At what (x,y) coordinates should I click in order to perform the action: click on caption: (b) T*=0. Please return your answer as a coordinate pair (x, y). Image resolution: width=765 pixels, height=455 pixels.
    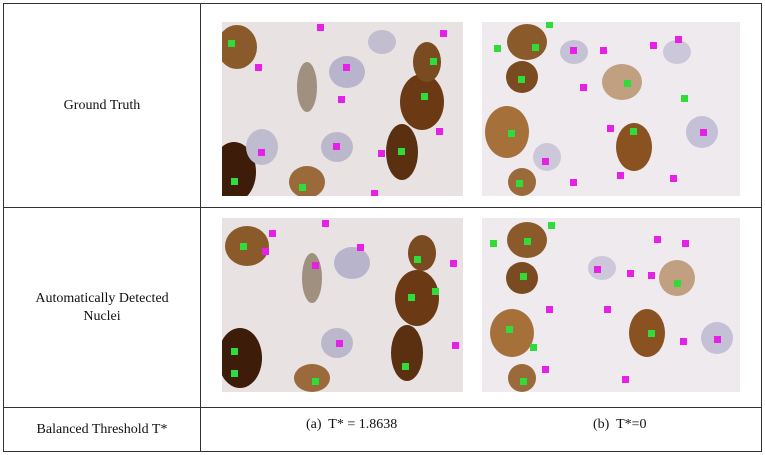
    Looking at the image, I should click on (620, 424).